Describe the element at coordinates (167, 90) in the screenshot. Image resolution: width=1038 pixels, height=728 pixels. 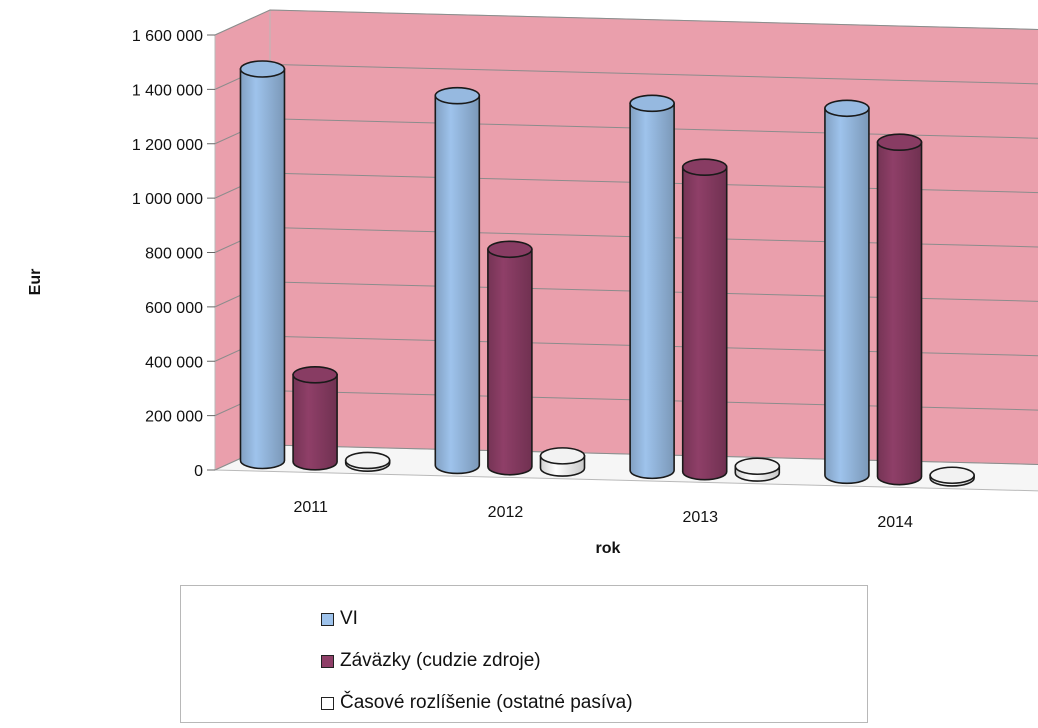
I see `y-tick-label: 1 400 000` at that location.